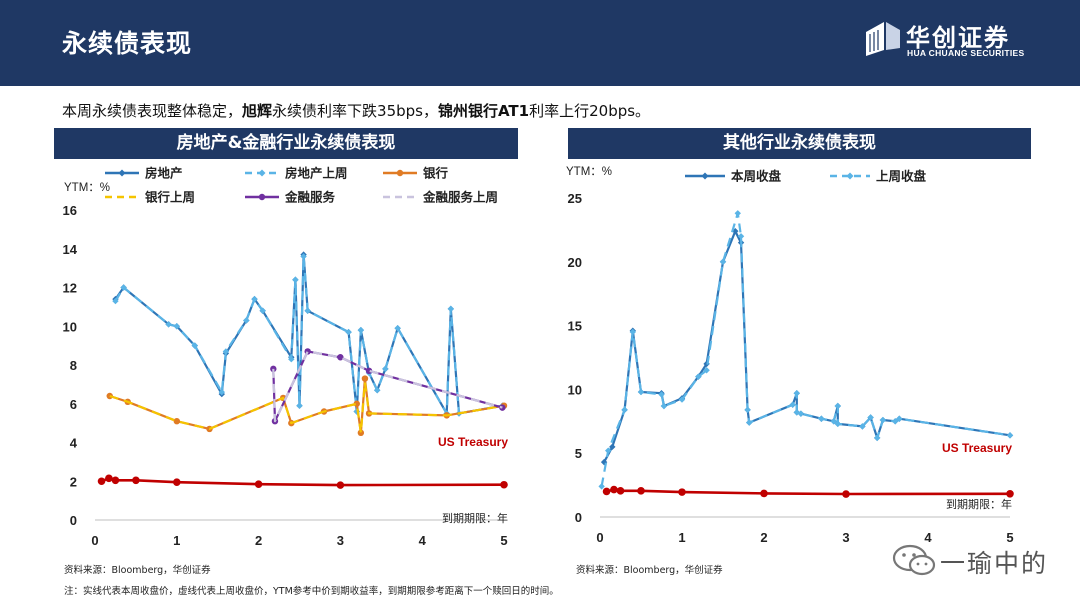 The width and height of the screenshot is (1080, 608). What do you see at coordinates (807, 346) in the screenshot?
I see `series-0-line` at bounding box center [807, 346].